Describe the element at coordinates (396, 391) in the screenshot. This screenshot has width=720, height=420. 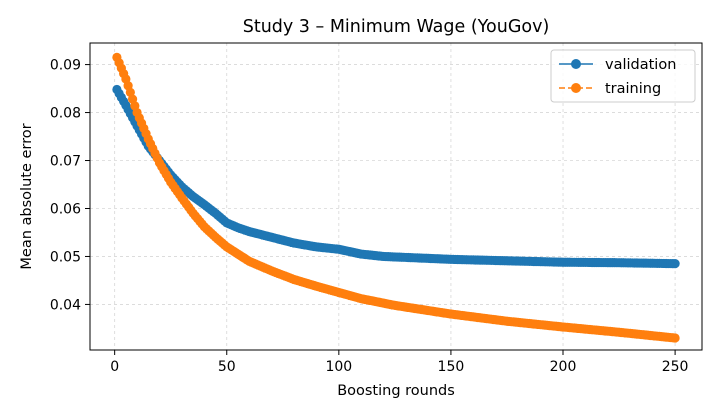
I see `x-axis-label: Boosting rounds` at that location.